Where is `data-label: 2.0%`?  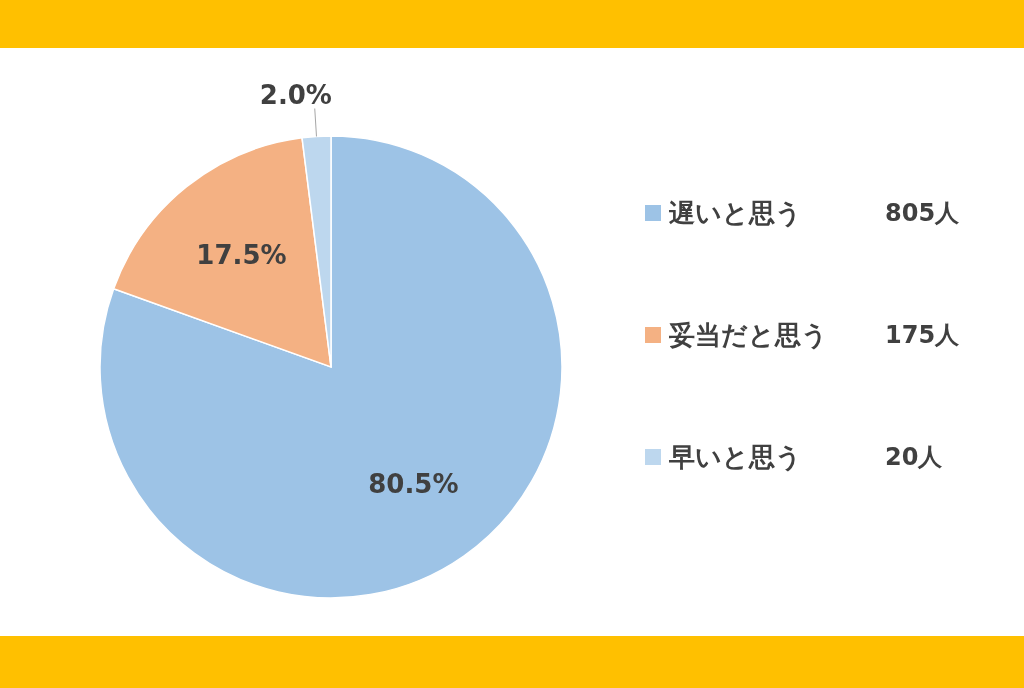 data-label: 2.0% is located at coordinates (295, 94).